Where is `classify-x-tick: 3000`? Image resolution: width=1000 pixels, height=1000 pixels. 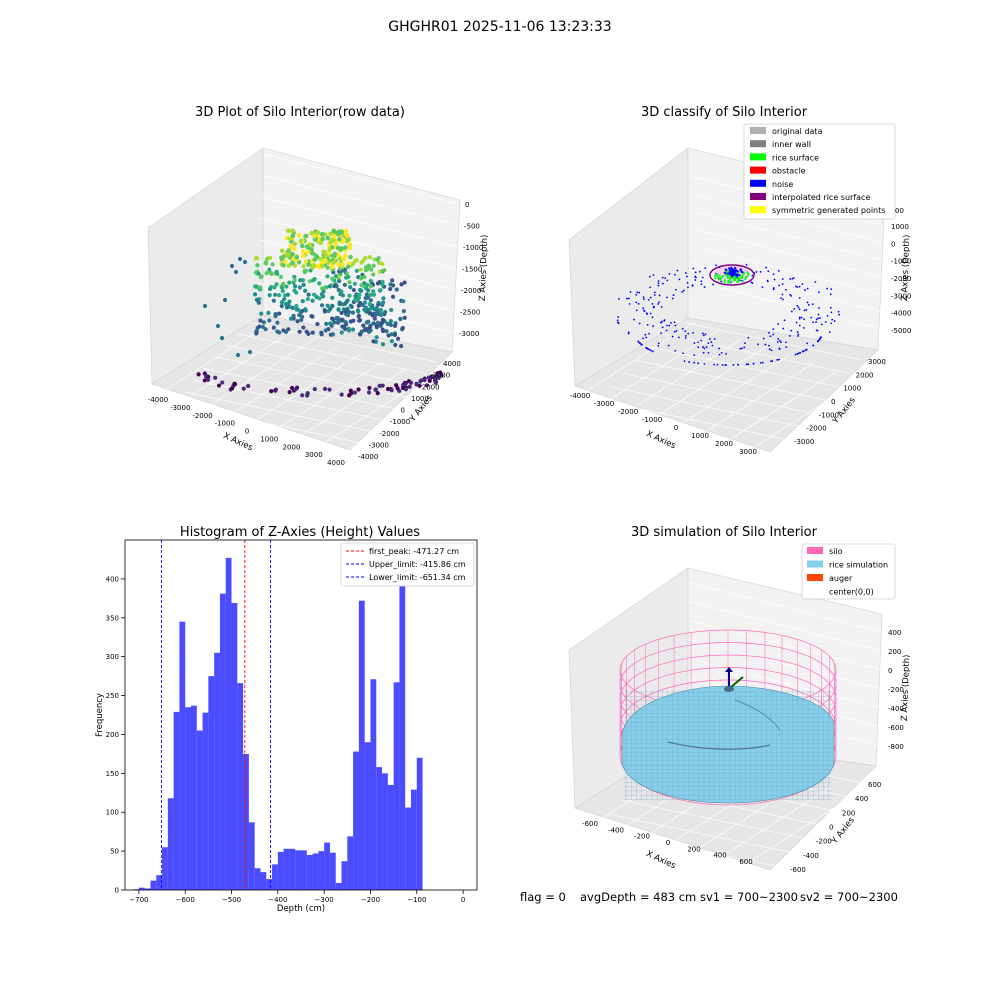 classify-x-tick: 3000 is located at coordinates (748, 452).